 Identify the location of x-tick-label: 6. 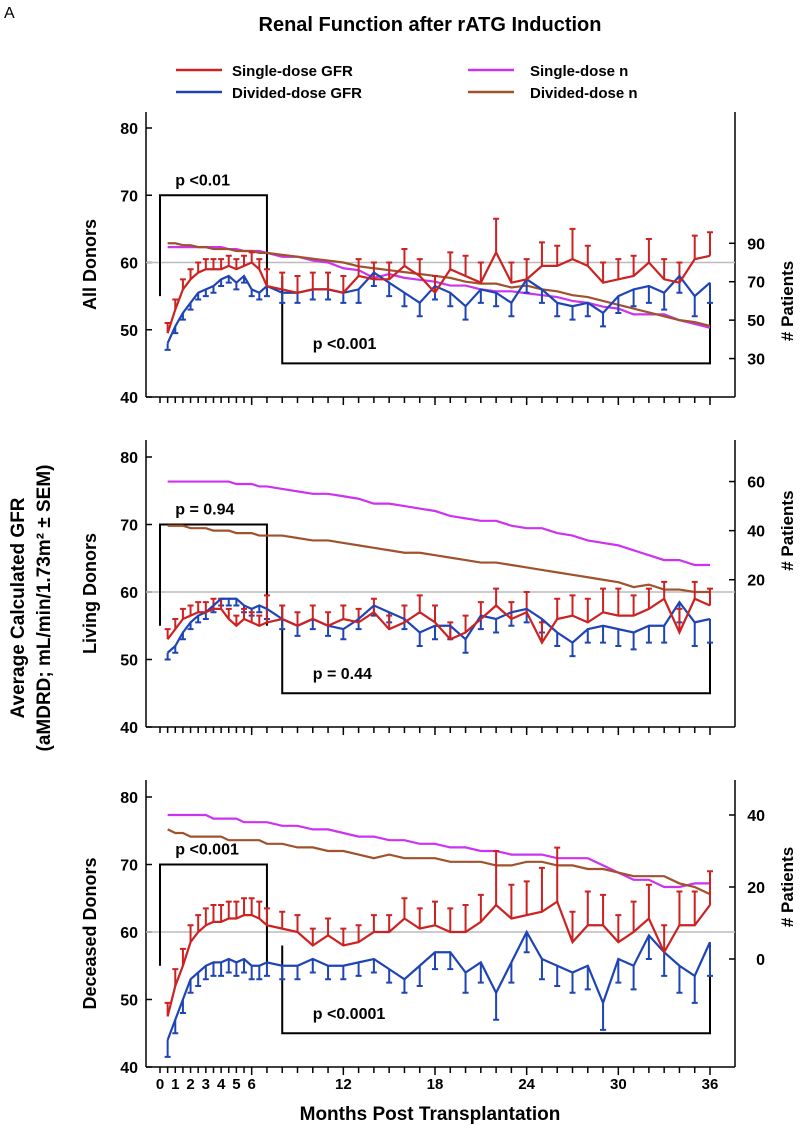
(251, 1084).